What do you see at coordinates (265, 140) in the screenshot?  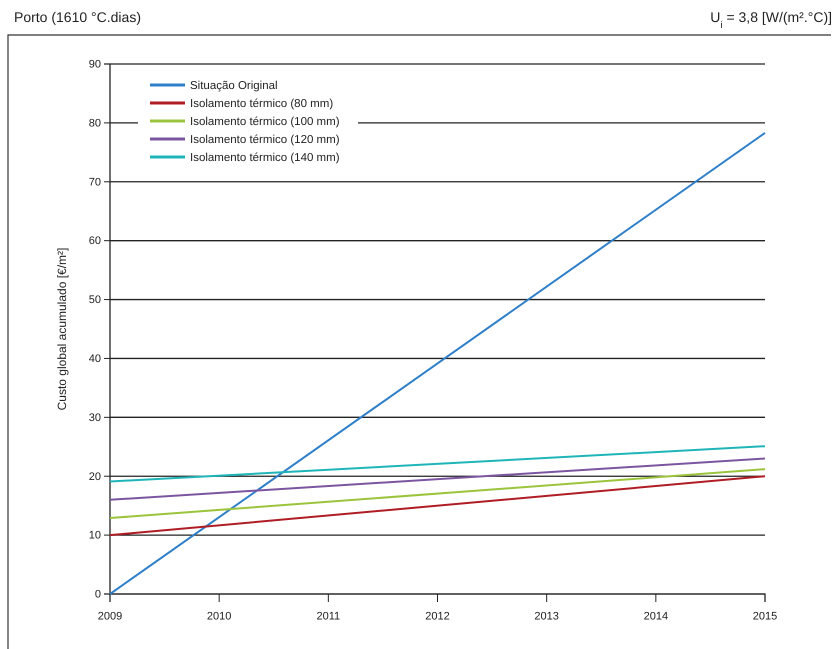 I see `legend-label: Isolamento térmico (120 mm)` at bounding box center [265, 140].